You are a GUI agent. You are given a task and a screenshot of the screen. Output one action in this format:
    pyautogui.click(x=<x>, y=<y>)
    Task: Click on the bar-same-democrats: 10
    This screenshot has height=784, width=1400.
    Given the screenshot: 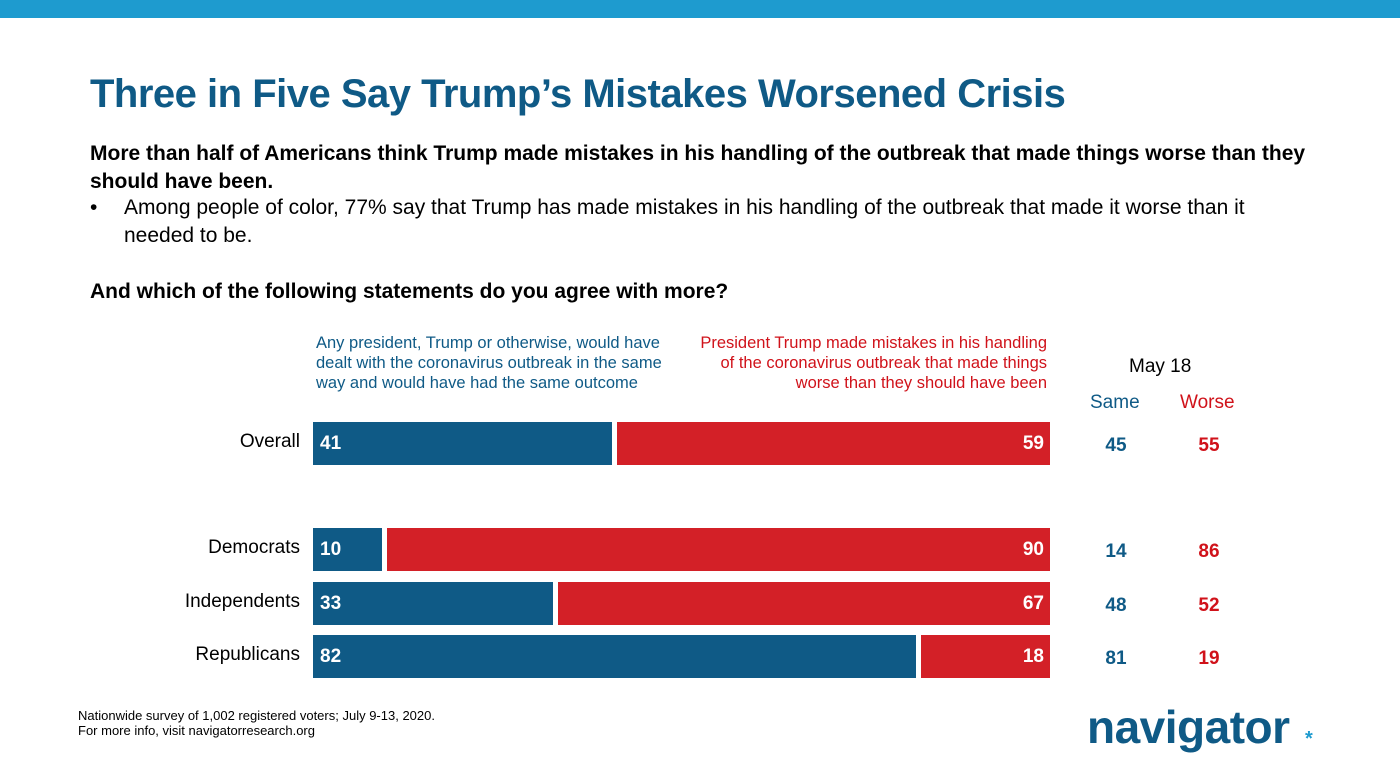 What is the action you would take?
    pyautogui.click(x=347, y=549)
    